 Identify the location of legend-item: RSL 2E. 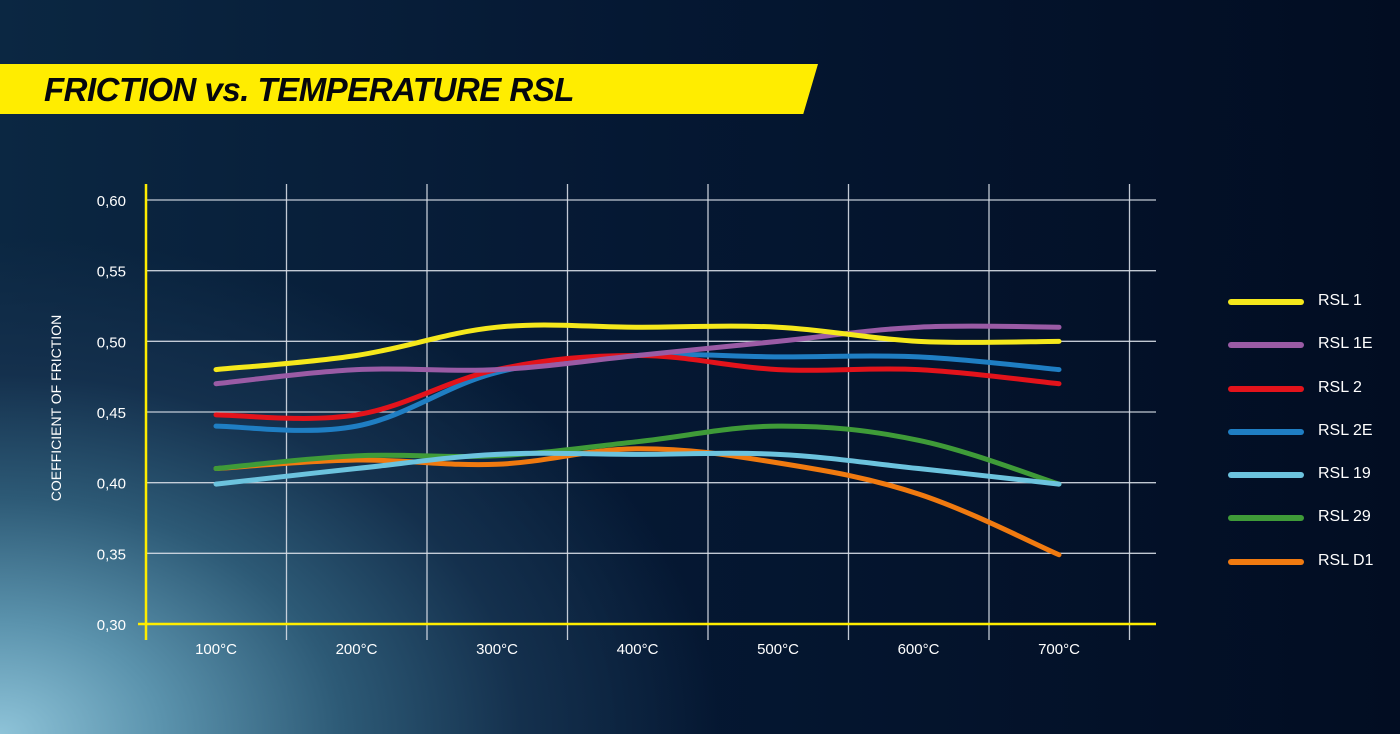
(1311, 433).